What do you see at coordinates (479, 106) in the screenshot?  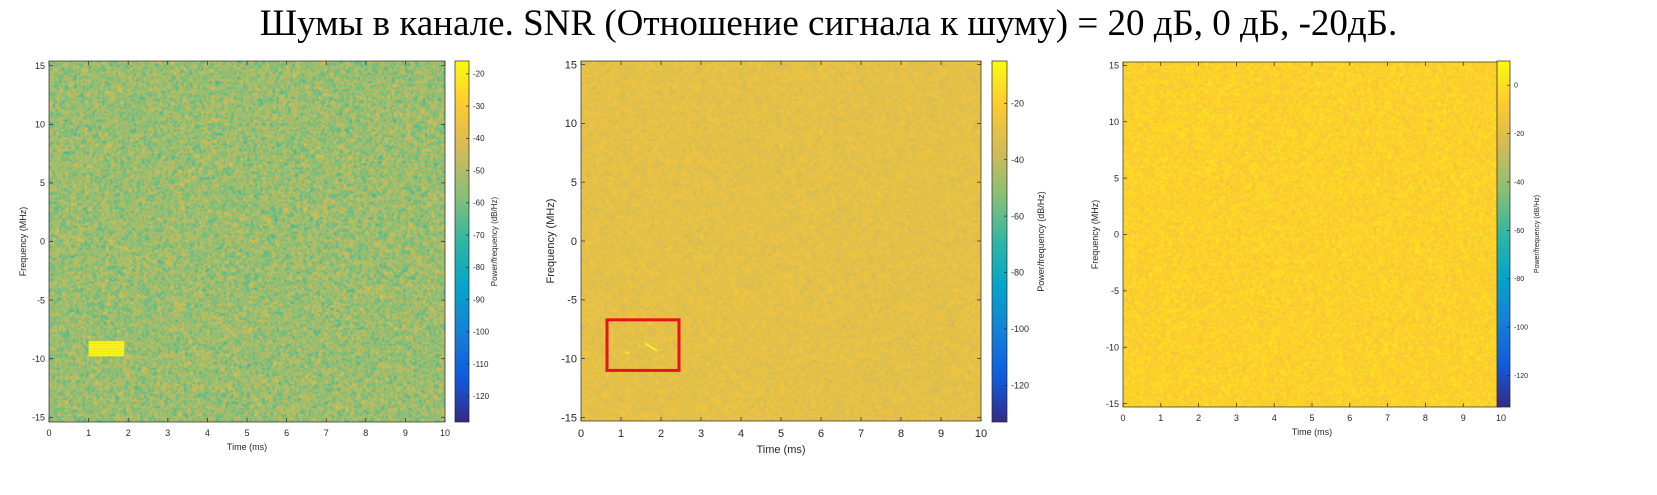 I see `colorbar-tick-label: -30` at bounding box center [479, 106].